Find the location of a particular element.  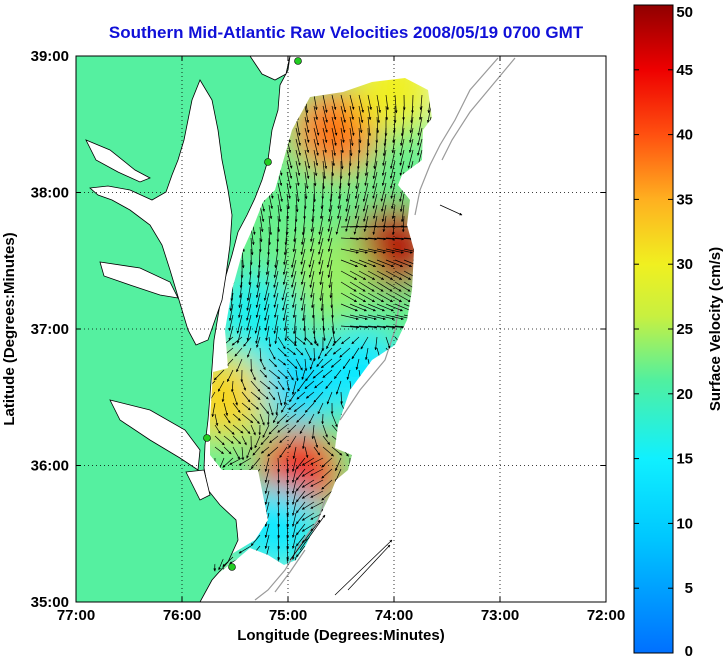

x-tick-label: 74:00 is located at coordinates (394, 615).